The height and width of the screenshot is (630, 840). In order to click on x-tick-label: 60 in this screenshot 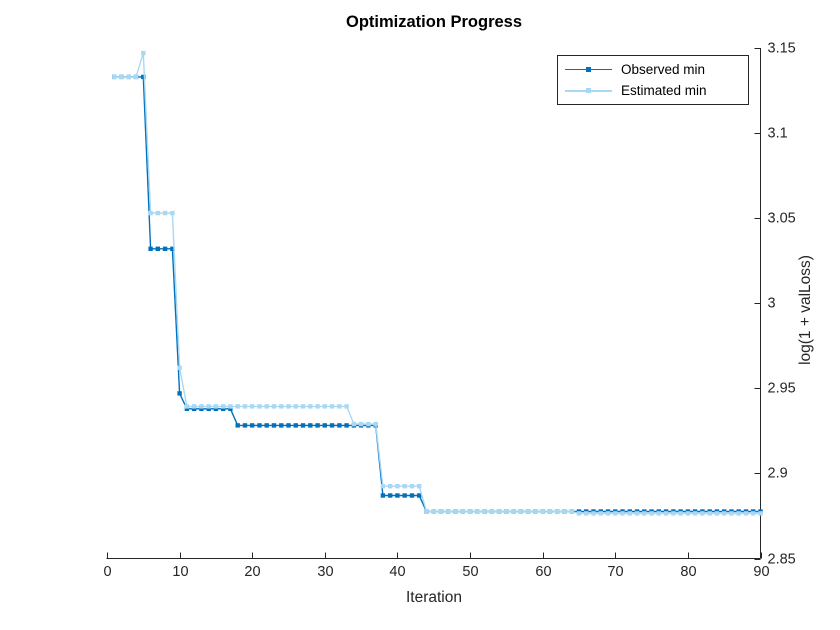, I will do `click(543, 572)`.